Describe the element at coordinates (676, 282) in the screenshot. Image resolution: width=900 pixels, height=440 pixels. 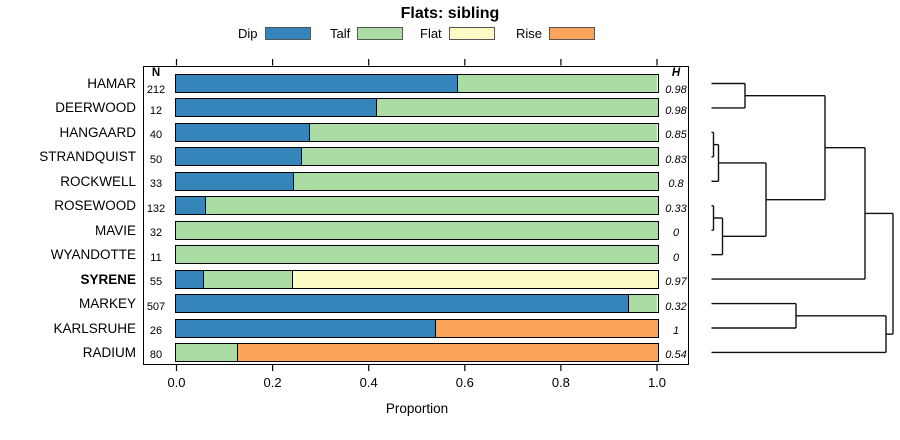
I see `h-value: 0.97` at that location.